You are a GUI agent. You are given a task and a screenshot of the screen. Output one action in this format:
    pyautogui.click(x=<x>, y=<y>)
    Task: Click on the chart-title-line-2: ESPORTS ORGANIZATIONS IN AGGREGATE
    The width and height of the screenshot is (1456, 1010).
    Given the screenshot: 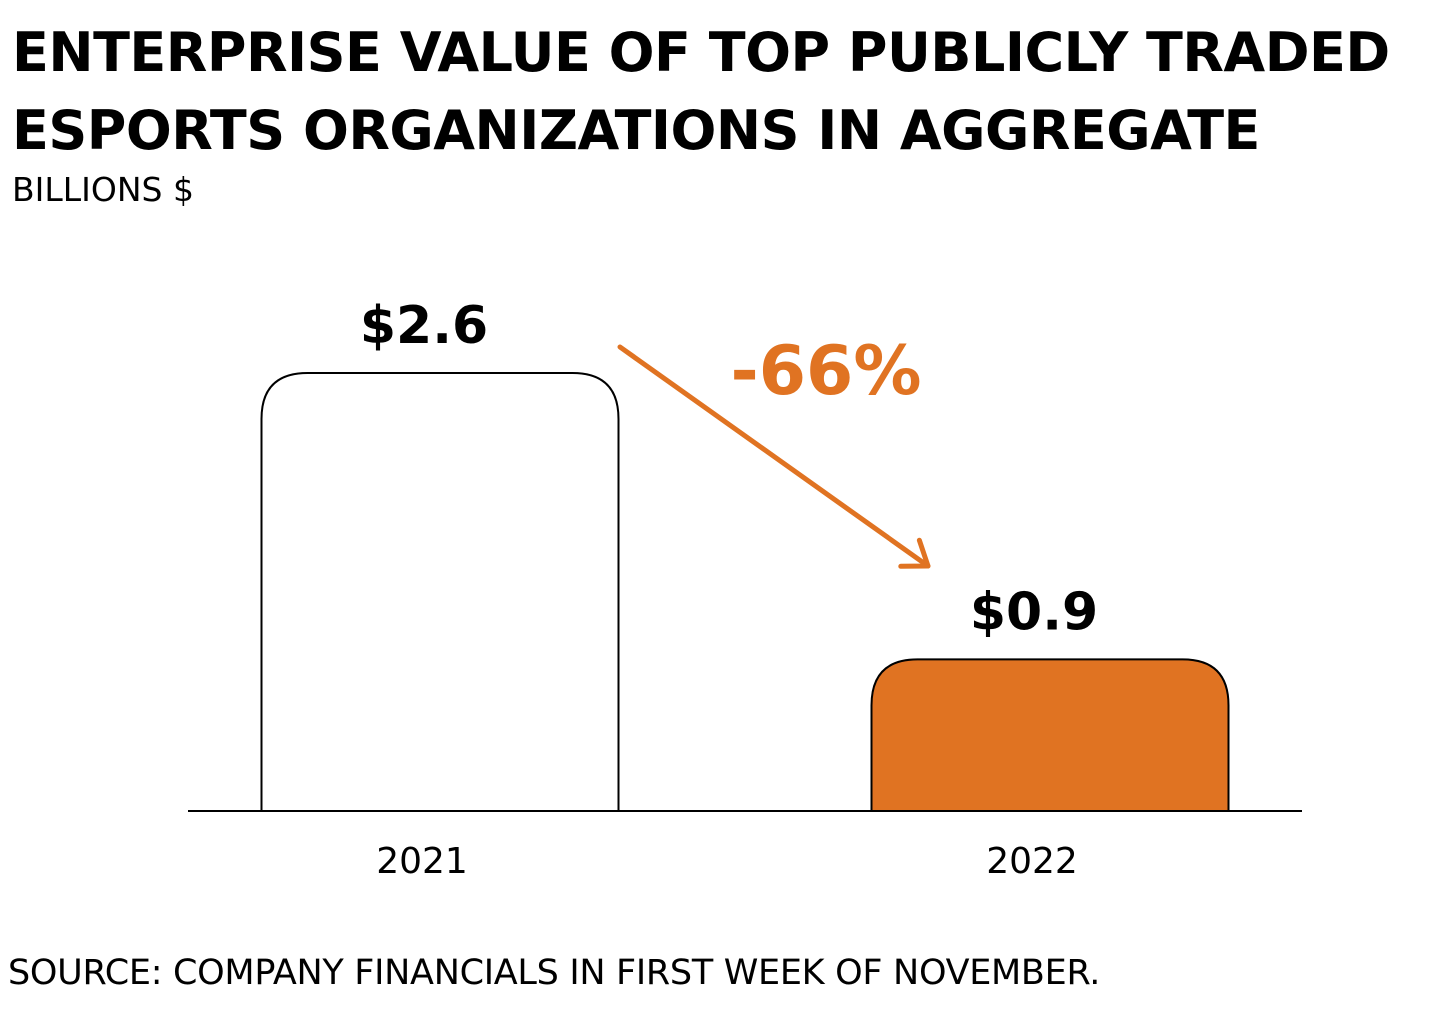 What is the action you would take?
    pyautogui.click(x=636, y=130)
    